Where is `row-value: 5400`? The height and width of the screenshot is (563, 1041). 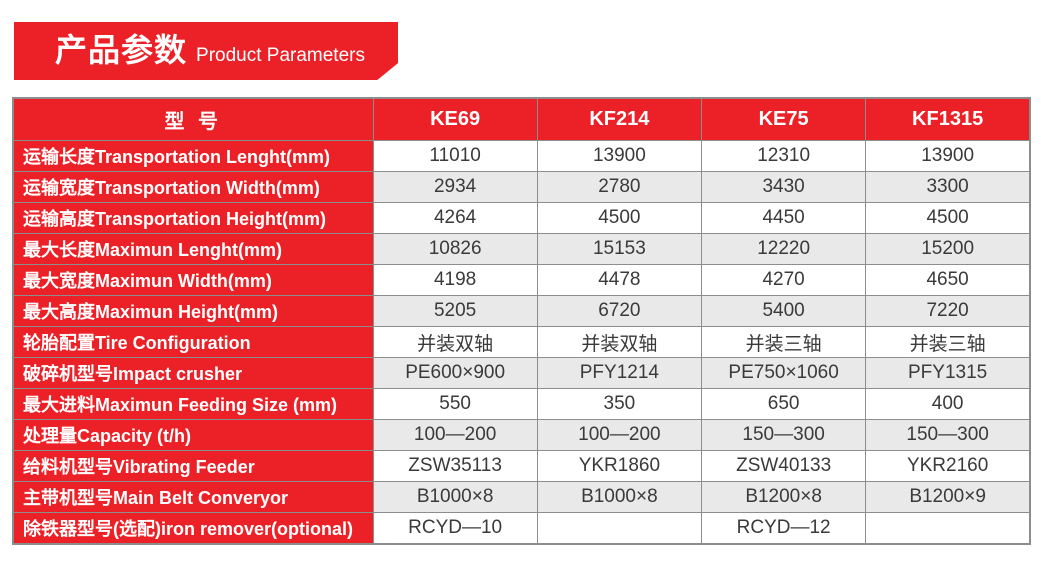 row-value: 5400 is located at coordinates (783, 311).